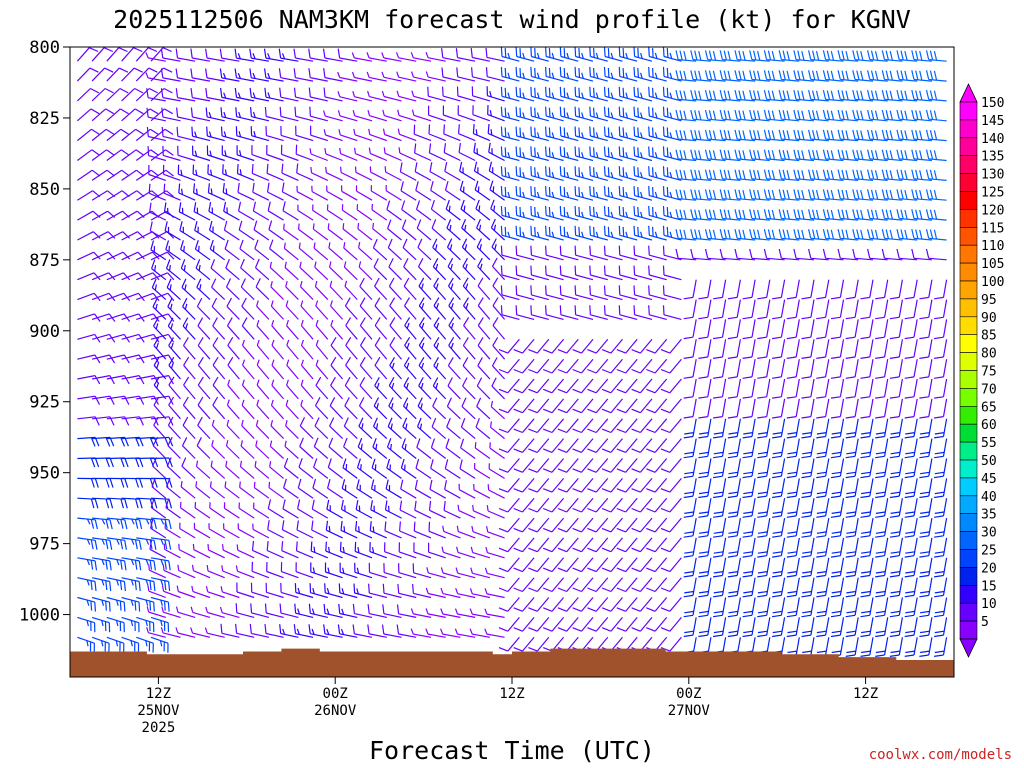 The image size is (1024, 768). What do you see at coordinates (992, 210) in the screenshot?
I see `colorbar-label: 120` at bounding box center [992, 210].